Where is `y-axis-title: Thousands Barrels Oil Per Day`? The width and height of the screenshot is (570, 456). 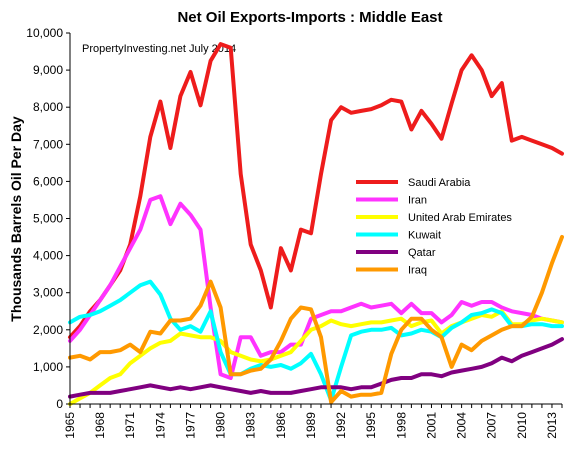
y-axis-title: Thousands Barrels Oil Per Day is located at coordinates (16, 219).